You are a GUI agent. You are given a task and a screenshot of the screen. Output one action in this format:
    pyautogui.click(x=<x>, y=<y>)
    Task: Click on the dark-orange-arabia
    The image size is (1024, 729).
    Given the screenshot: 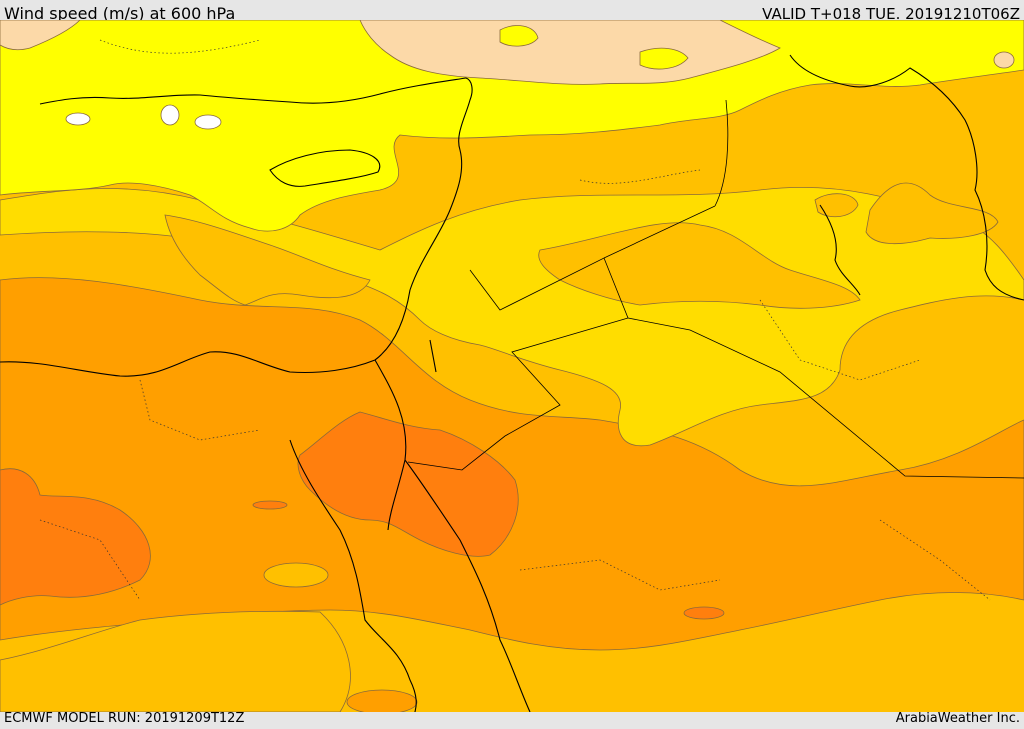 What is the action you would take?
    pyautogui.click(x=704, y=613)
    